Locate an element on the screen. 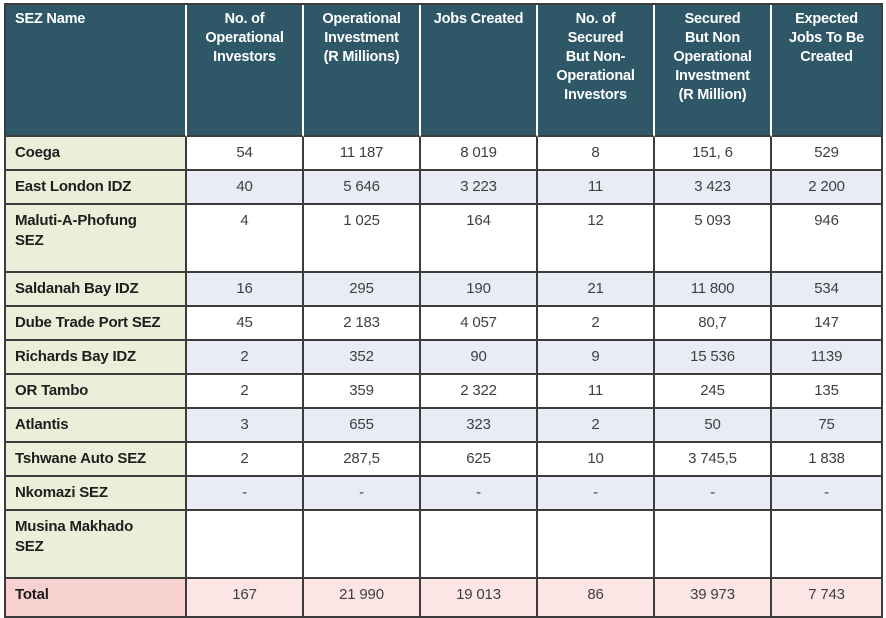 The height and width of the screenshot is (618, 886). value-cell: 1139 is located at coordinates (826, 358).